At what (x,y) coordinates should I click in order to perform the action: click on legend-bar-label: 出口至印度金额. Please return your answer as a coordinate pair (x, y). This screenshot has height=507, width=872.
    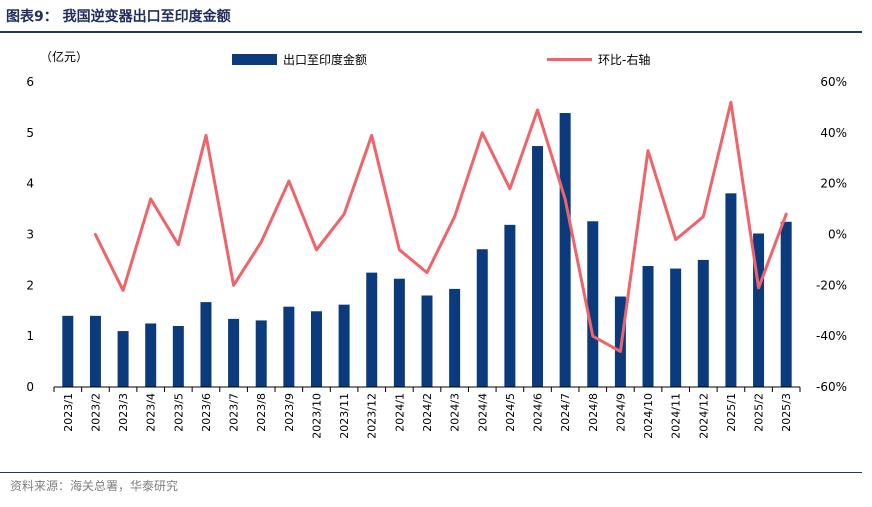
    Looking at the image, I should click on (325, 59).